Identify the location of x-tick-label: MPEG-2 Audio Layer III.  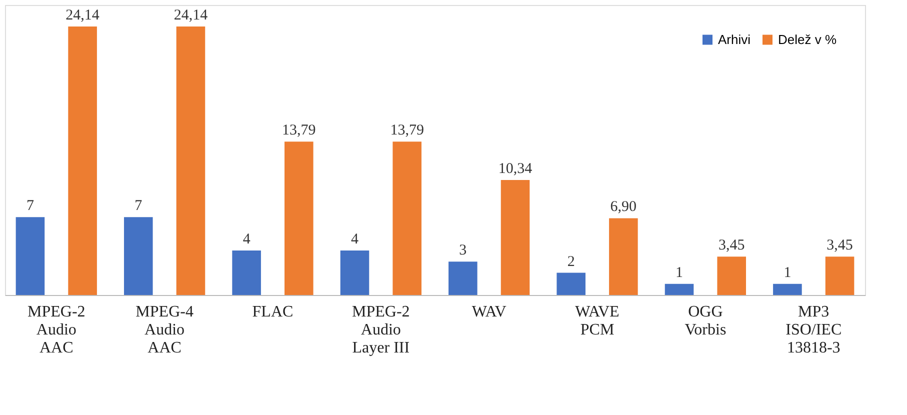
(381, 330).